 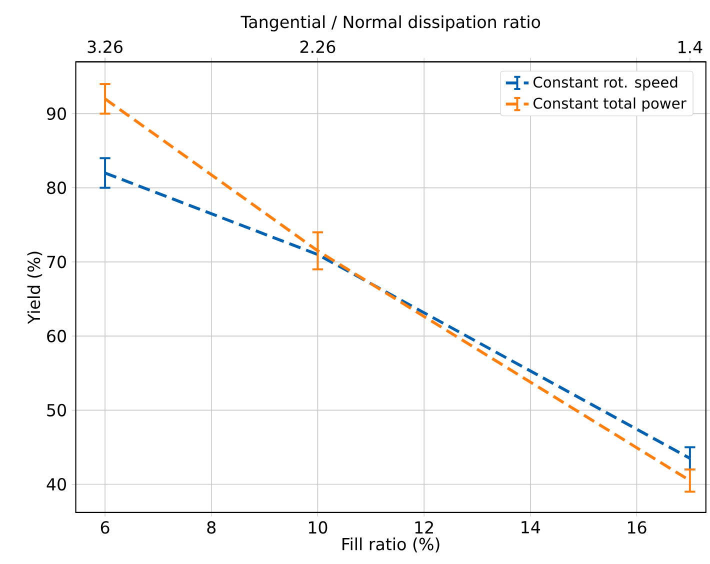 What do you see at coordinates (391, 544) in the screenshot?
I see `x-axis-title: Fill ratio (%)` at bounding box center [391, 544].